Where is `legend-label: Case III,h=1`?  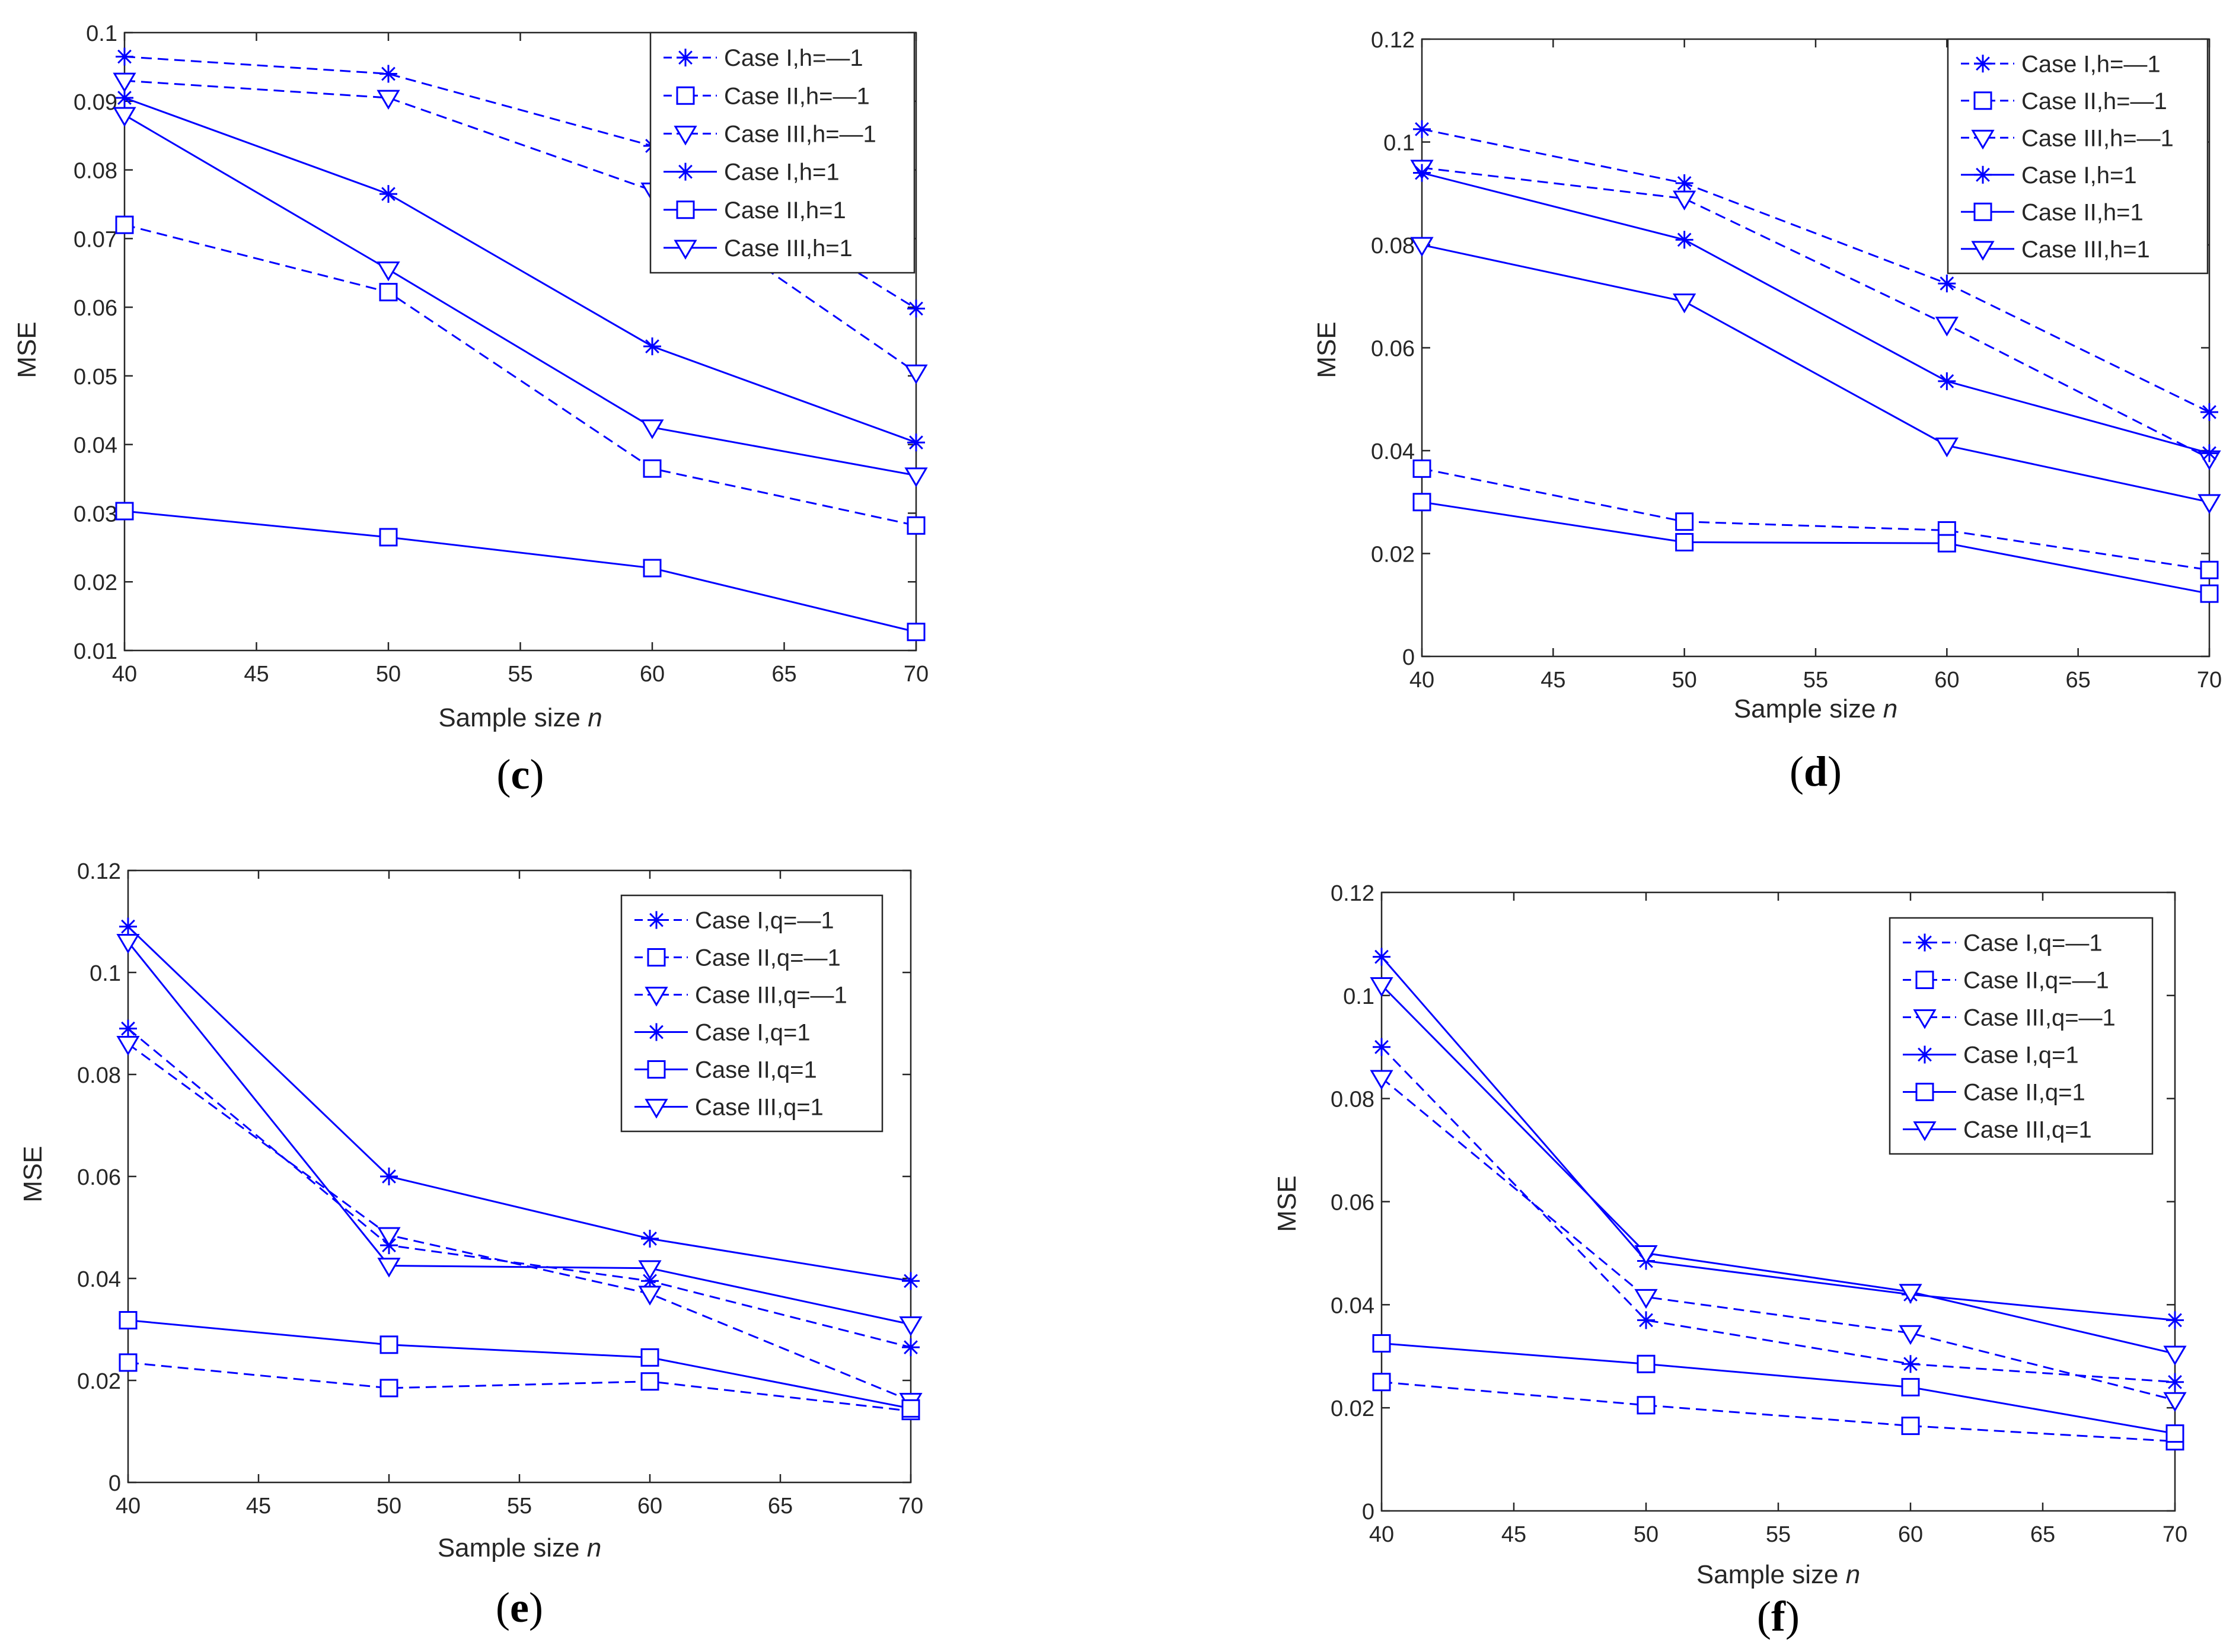 legend-label: Case III,h=1 is located at coordinates (788, 248).